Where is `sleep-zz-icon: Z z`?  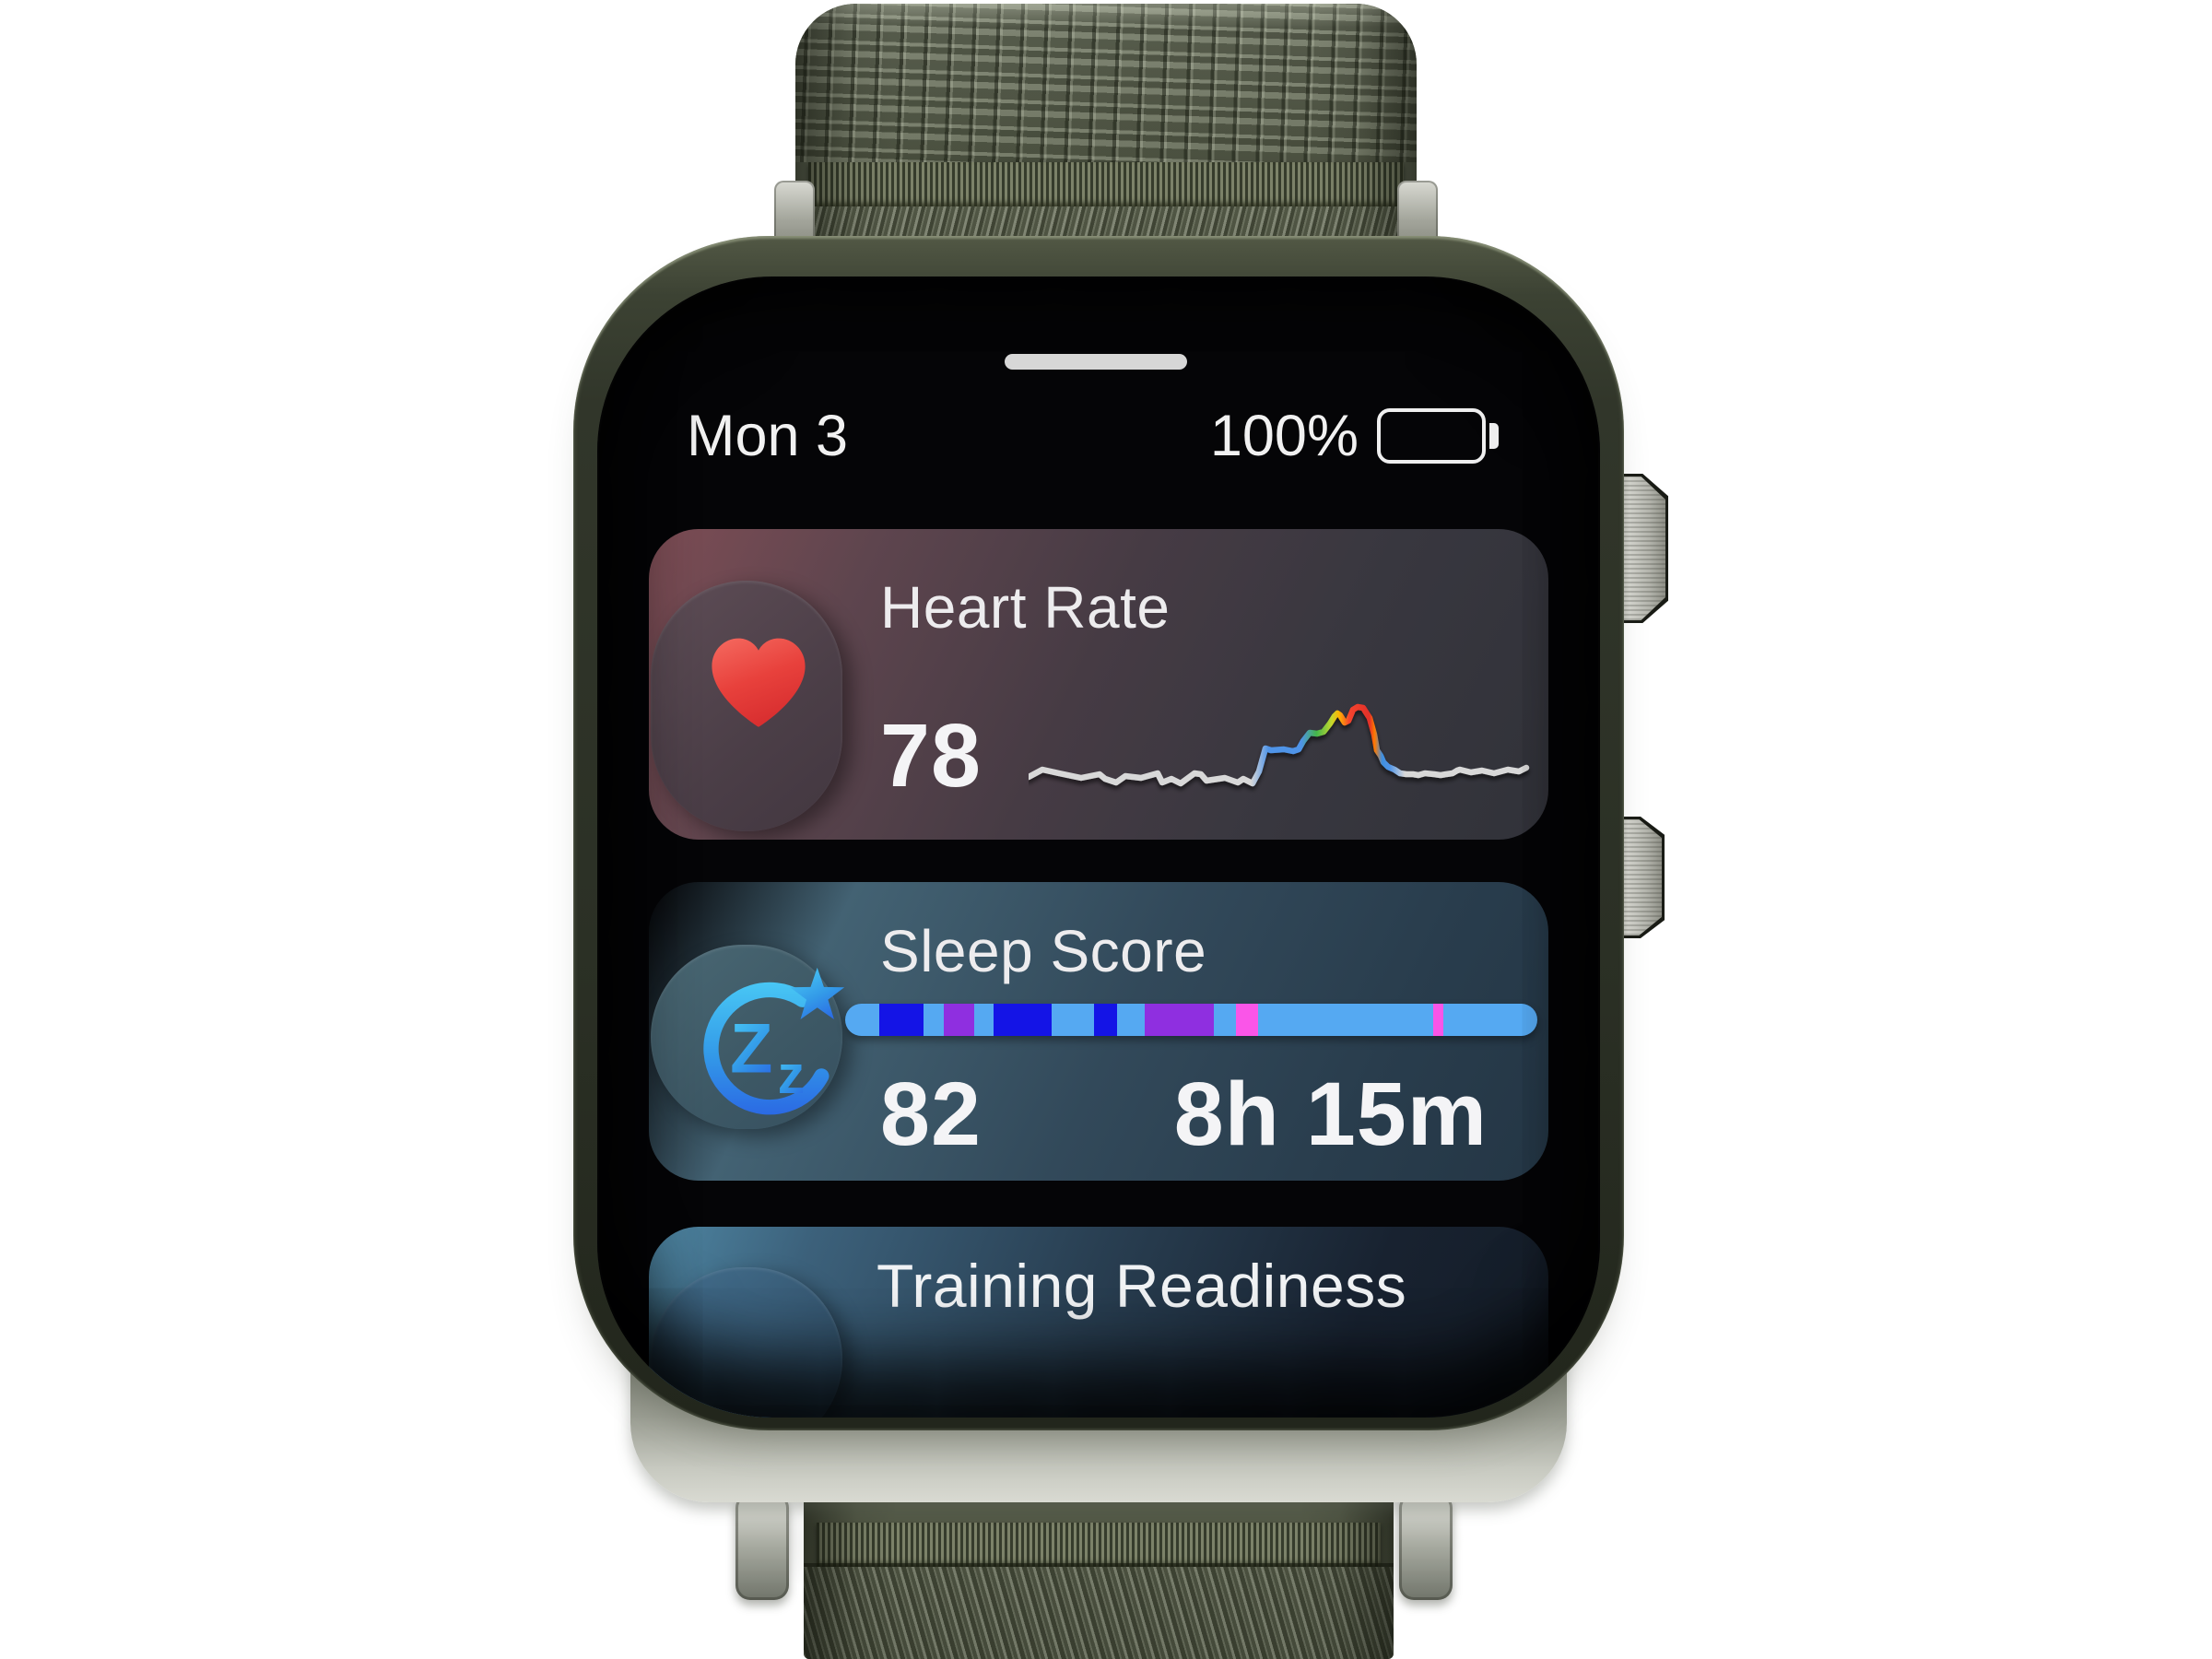 sleep-zz-icon: Z z is located at coordinates (774, 1041).